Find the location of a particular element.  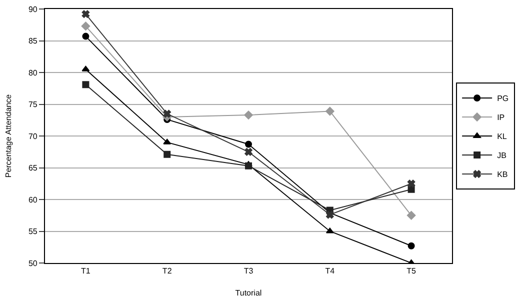

x-tick-label: T1 is located at coordinates (86, 271).